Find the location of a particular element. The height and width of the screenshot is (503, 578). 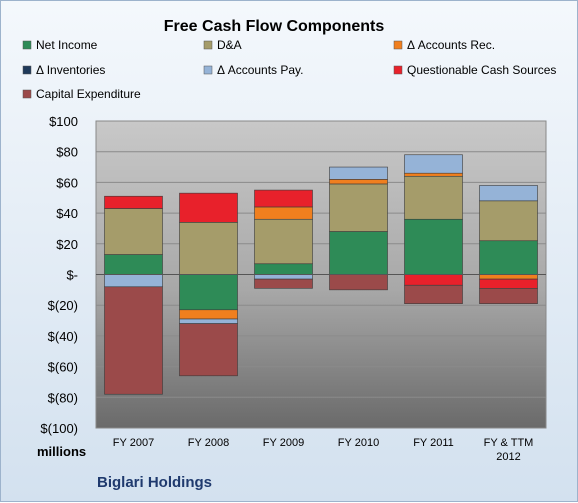

legend-swatch-inventories is located at coordinates (27, 70).